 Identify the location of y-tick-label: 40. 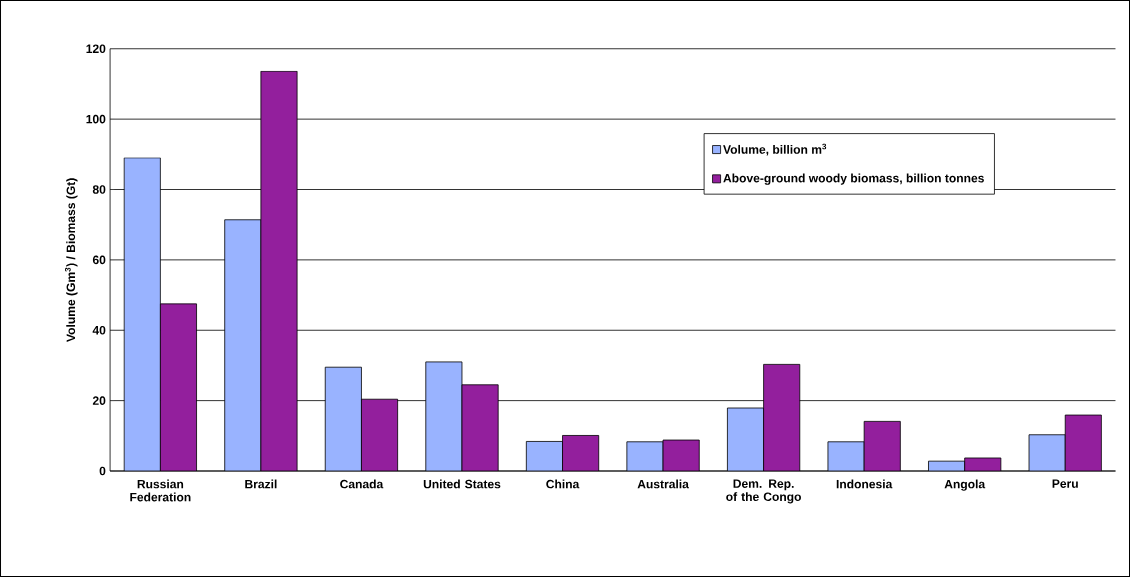
(99, 330).